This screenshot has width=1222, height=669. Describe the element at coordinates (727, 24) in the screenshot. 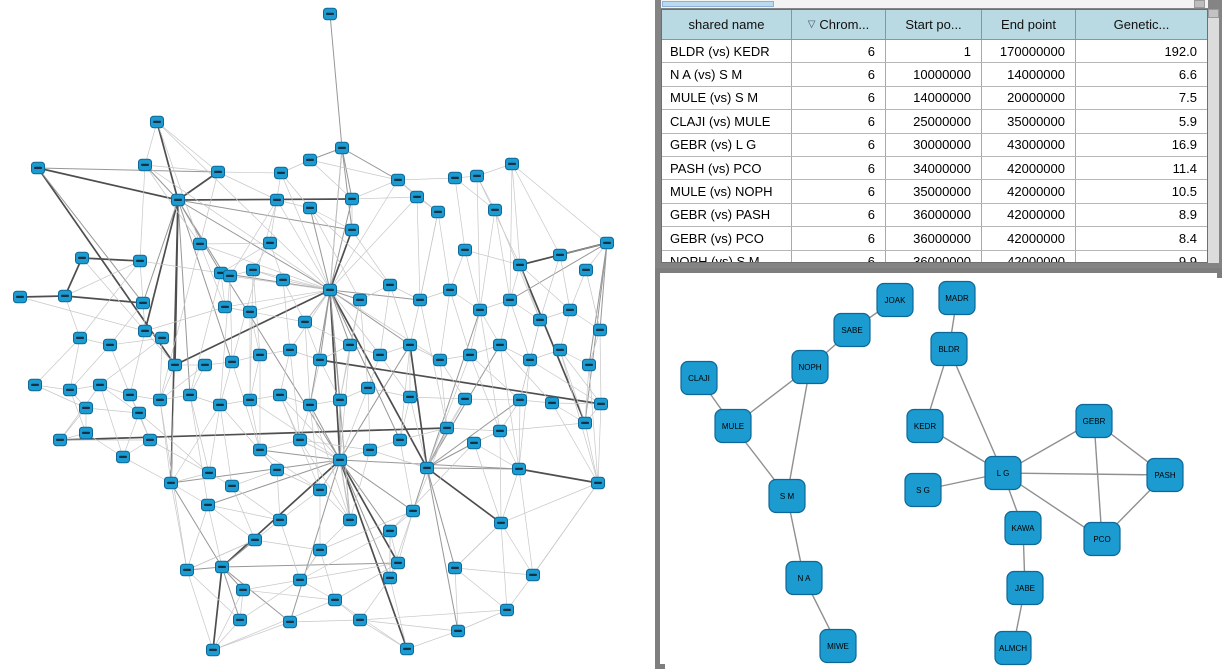

I see `column-header-0: shared name` at that location.